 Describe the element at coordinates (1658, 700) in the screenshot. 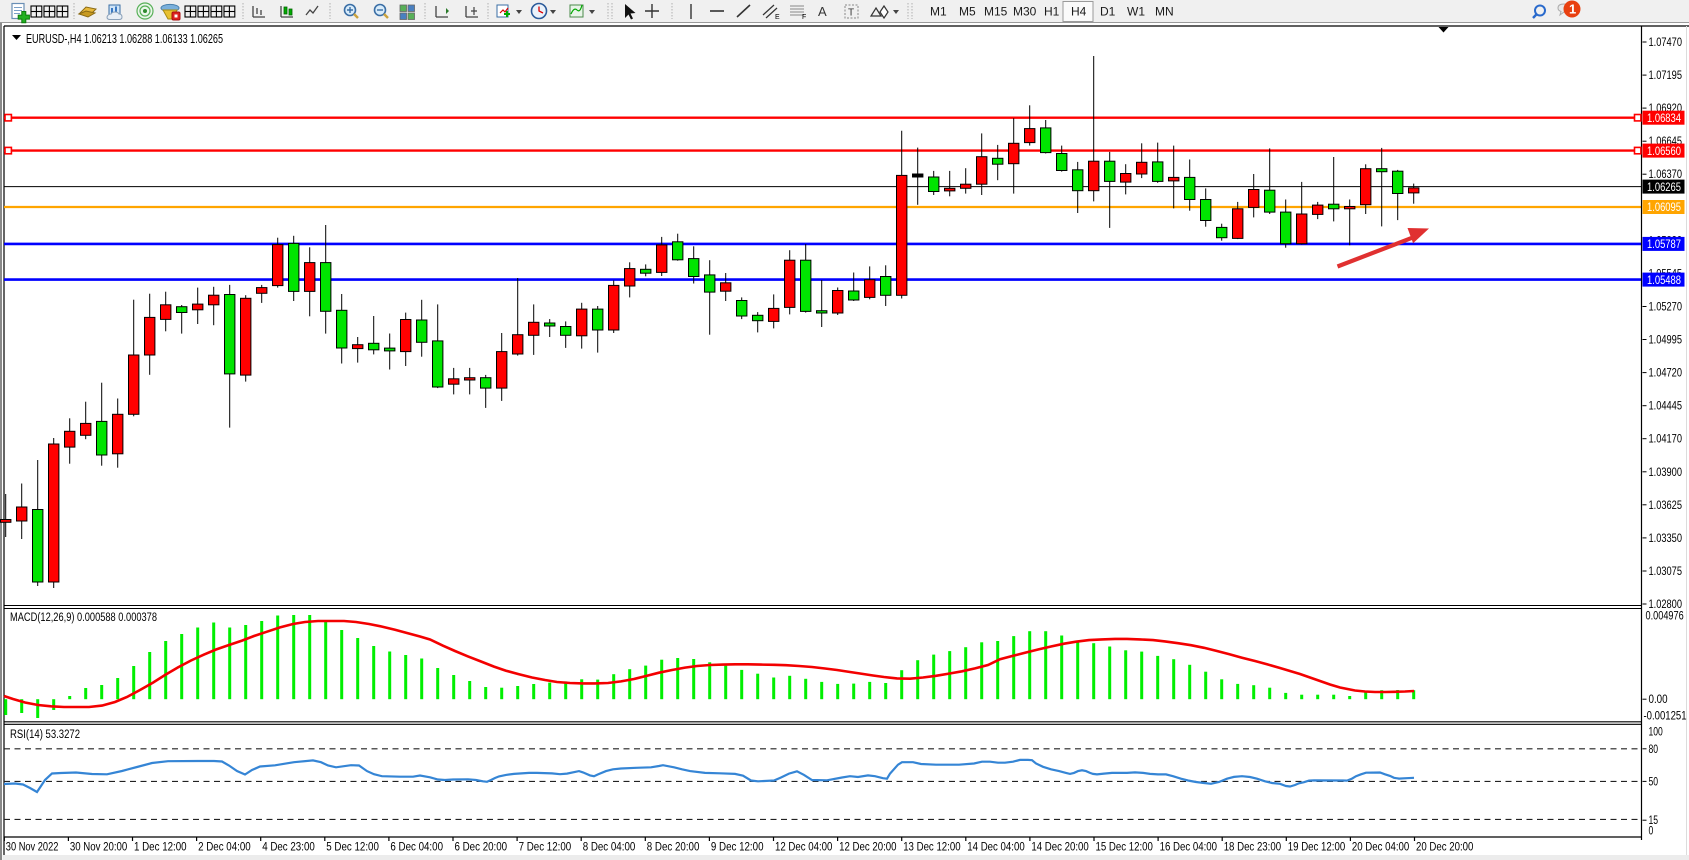

I see `svg-text: 0.00` at that location.